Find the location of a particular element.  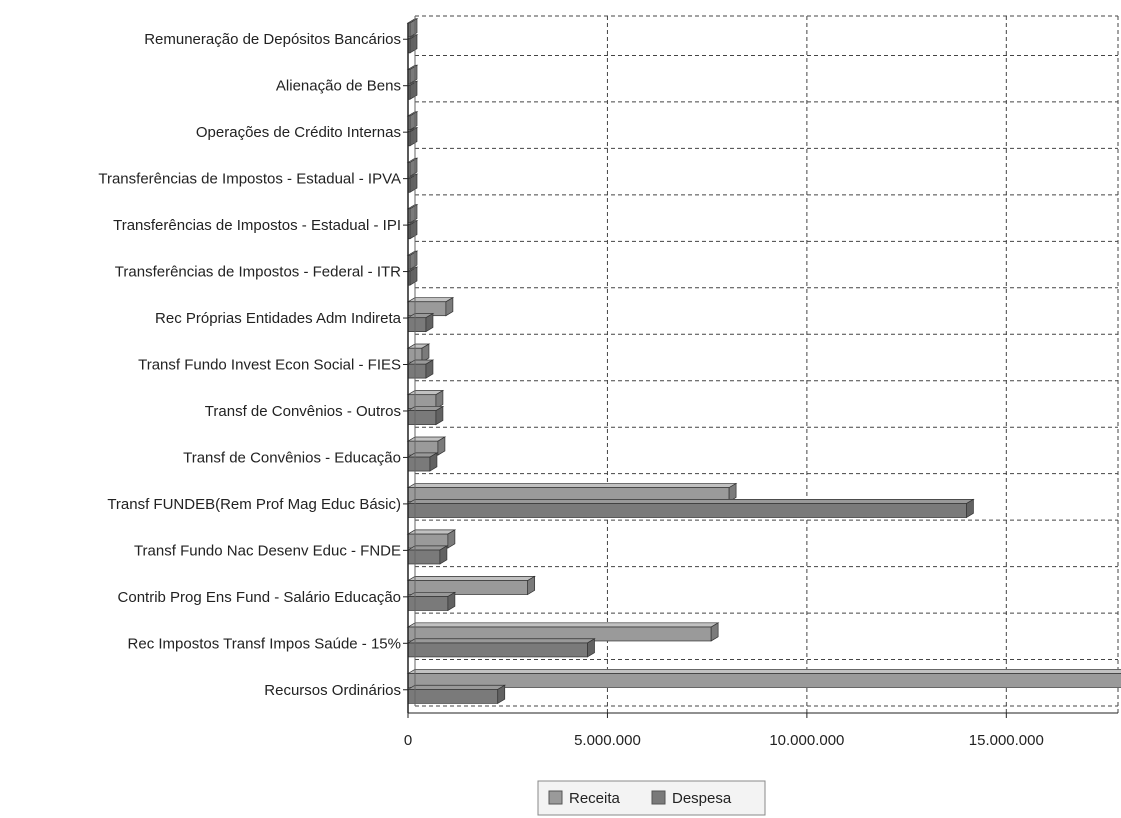

category-label: Rec Próprias Entidades Adm Indireta is located at coordinates (278, 318).